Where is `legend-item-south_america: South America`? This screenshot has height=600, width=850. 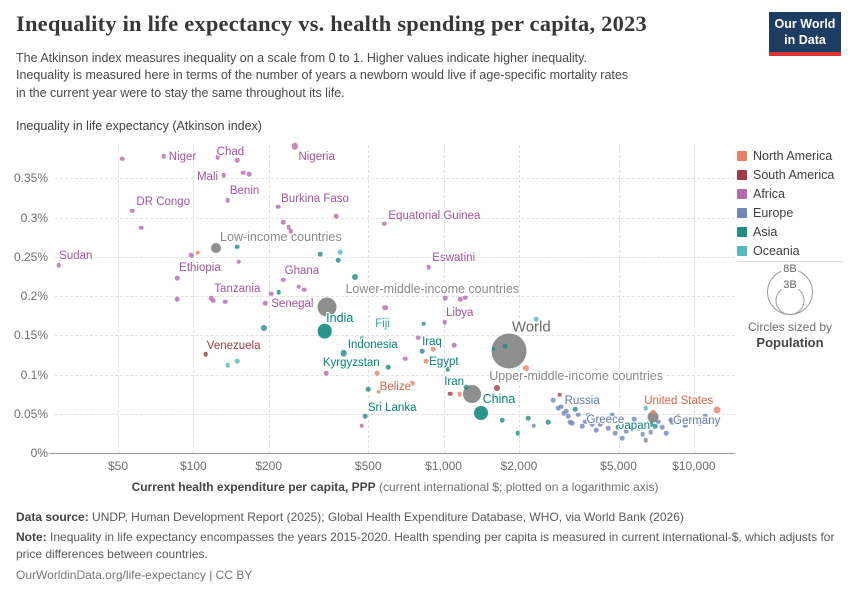 legend-item-south_america: South America is located at coordinates (785, 174).